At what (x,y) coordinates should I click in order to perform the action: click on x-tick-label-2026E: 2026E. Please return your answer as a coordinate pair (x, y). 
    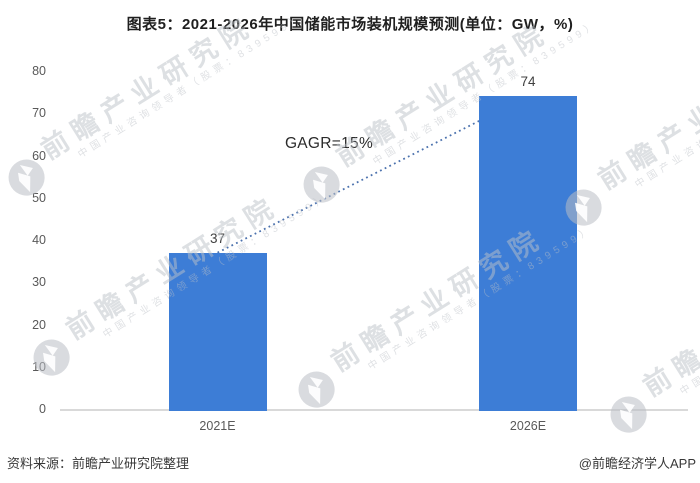
    Looking at the image, I should click on (528, 426).